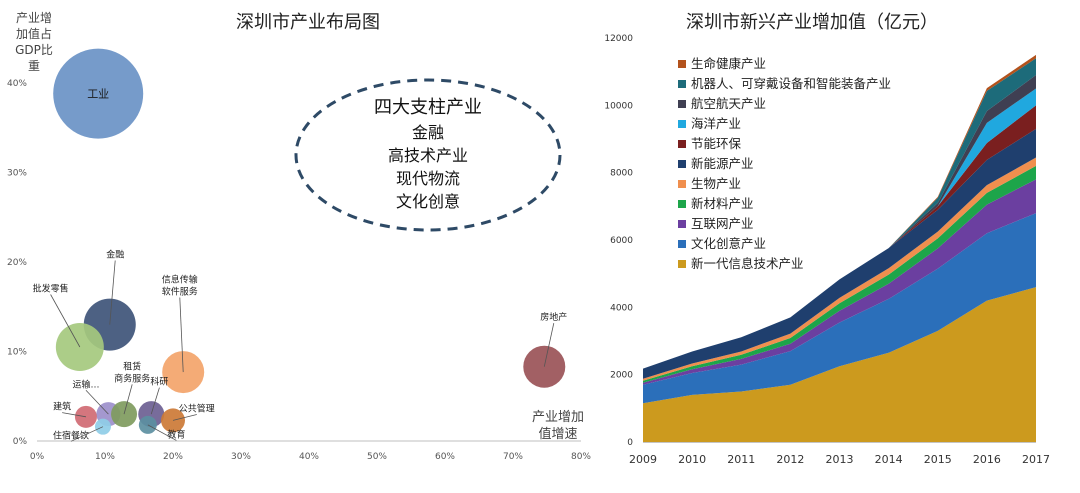 Image resolution: width=1080 pixels, height=493 pixels. Describe the element at coordinates (428, 178) in the screenshot. I see `annotation-line: 现代物流` at that location.